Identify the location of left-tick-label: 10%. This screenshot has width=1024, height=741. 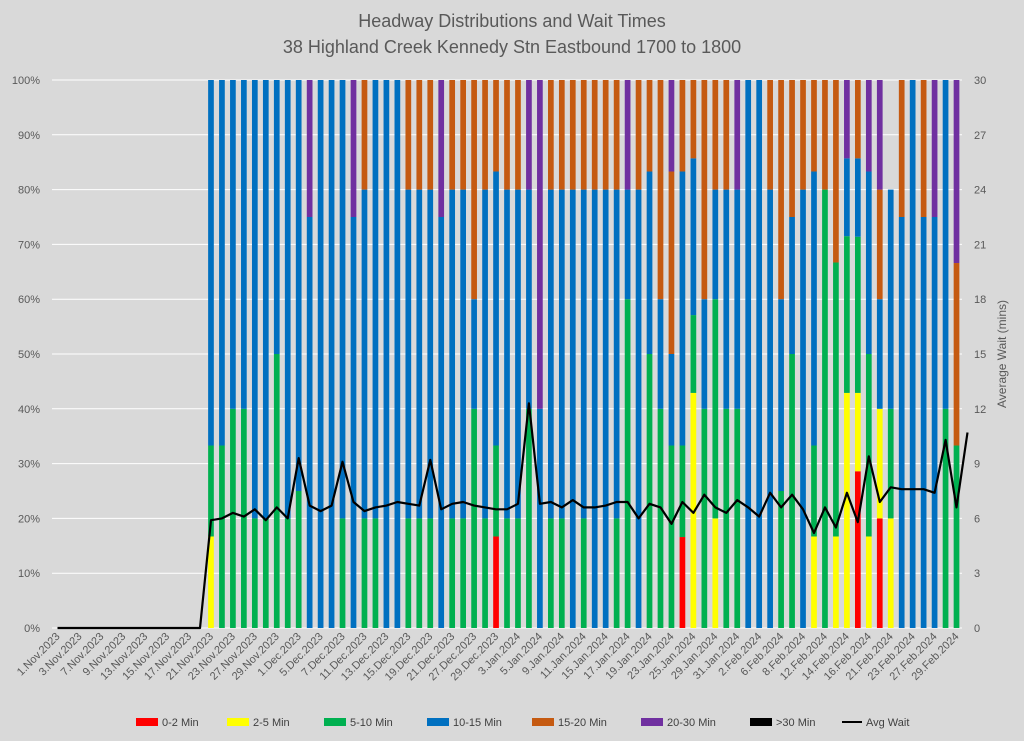
(29, 574).